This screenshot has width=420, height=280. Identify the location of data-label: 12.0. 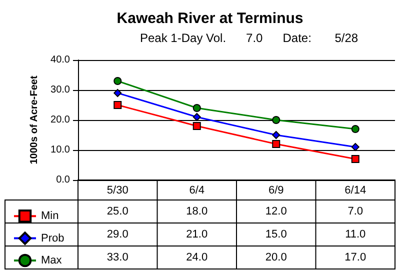
(276, 212).